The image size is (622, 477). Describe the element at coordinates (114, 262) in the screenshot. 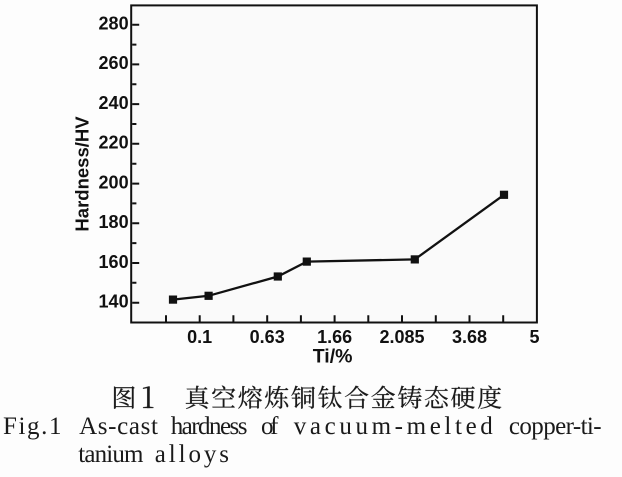

I see `svg-text: 160` at that location.